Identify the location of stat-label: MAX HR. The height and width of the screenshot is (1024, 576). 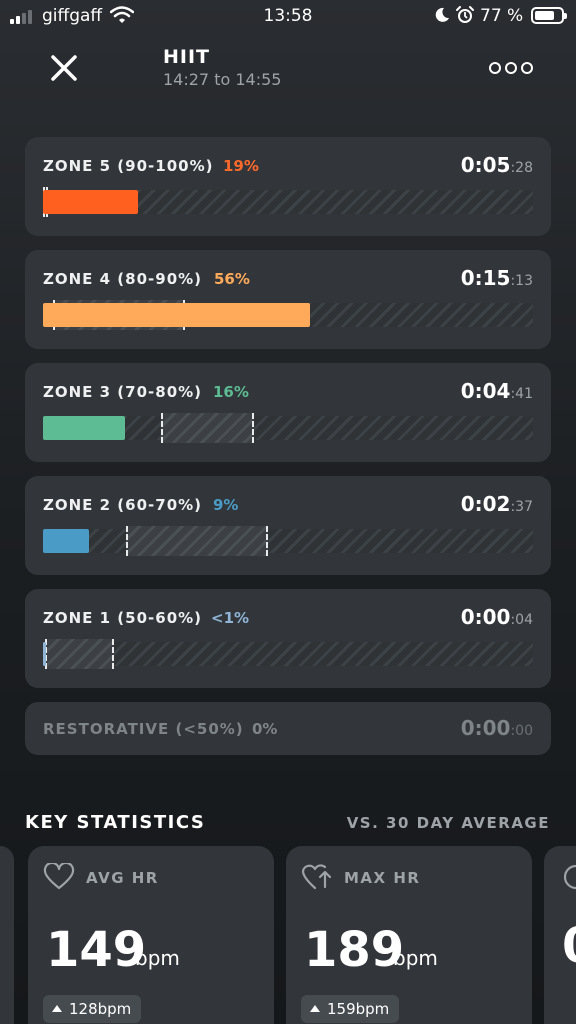
(382, 878).